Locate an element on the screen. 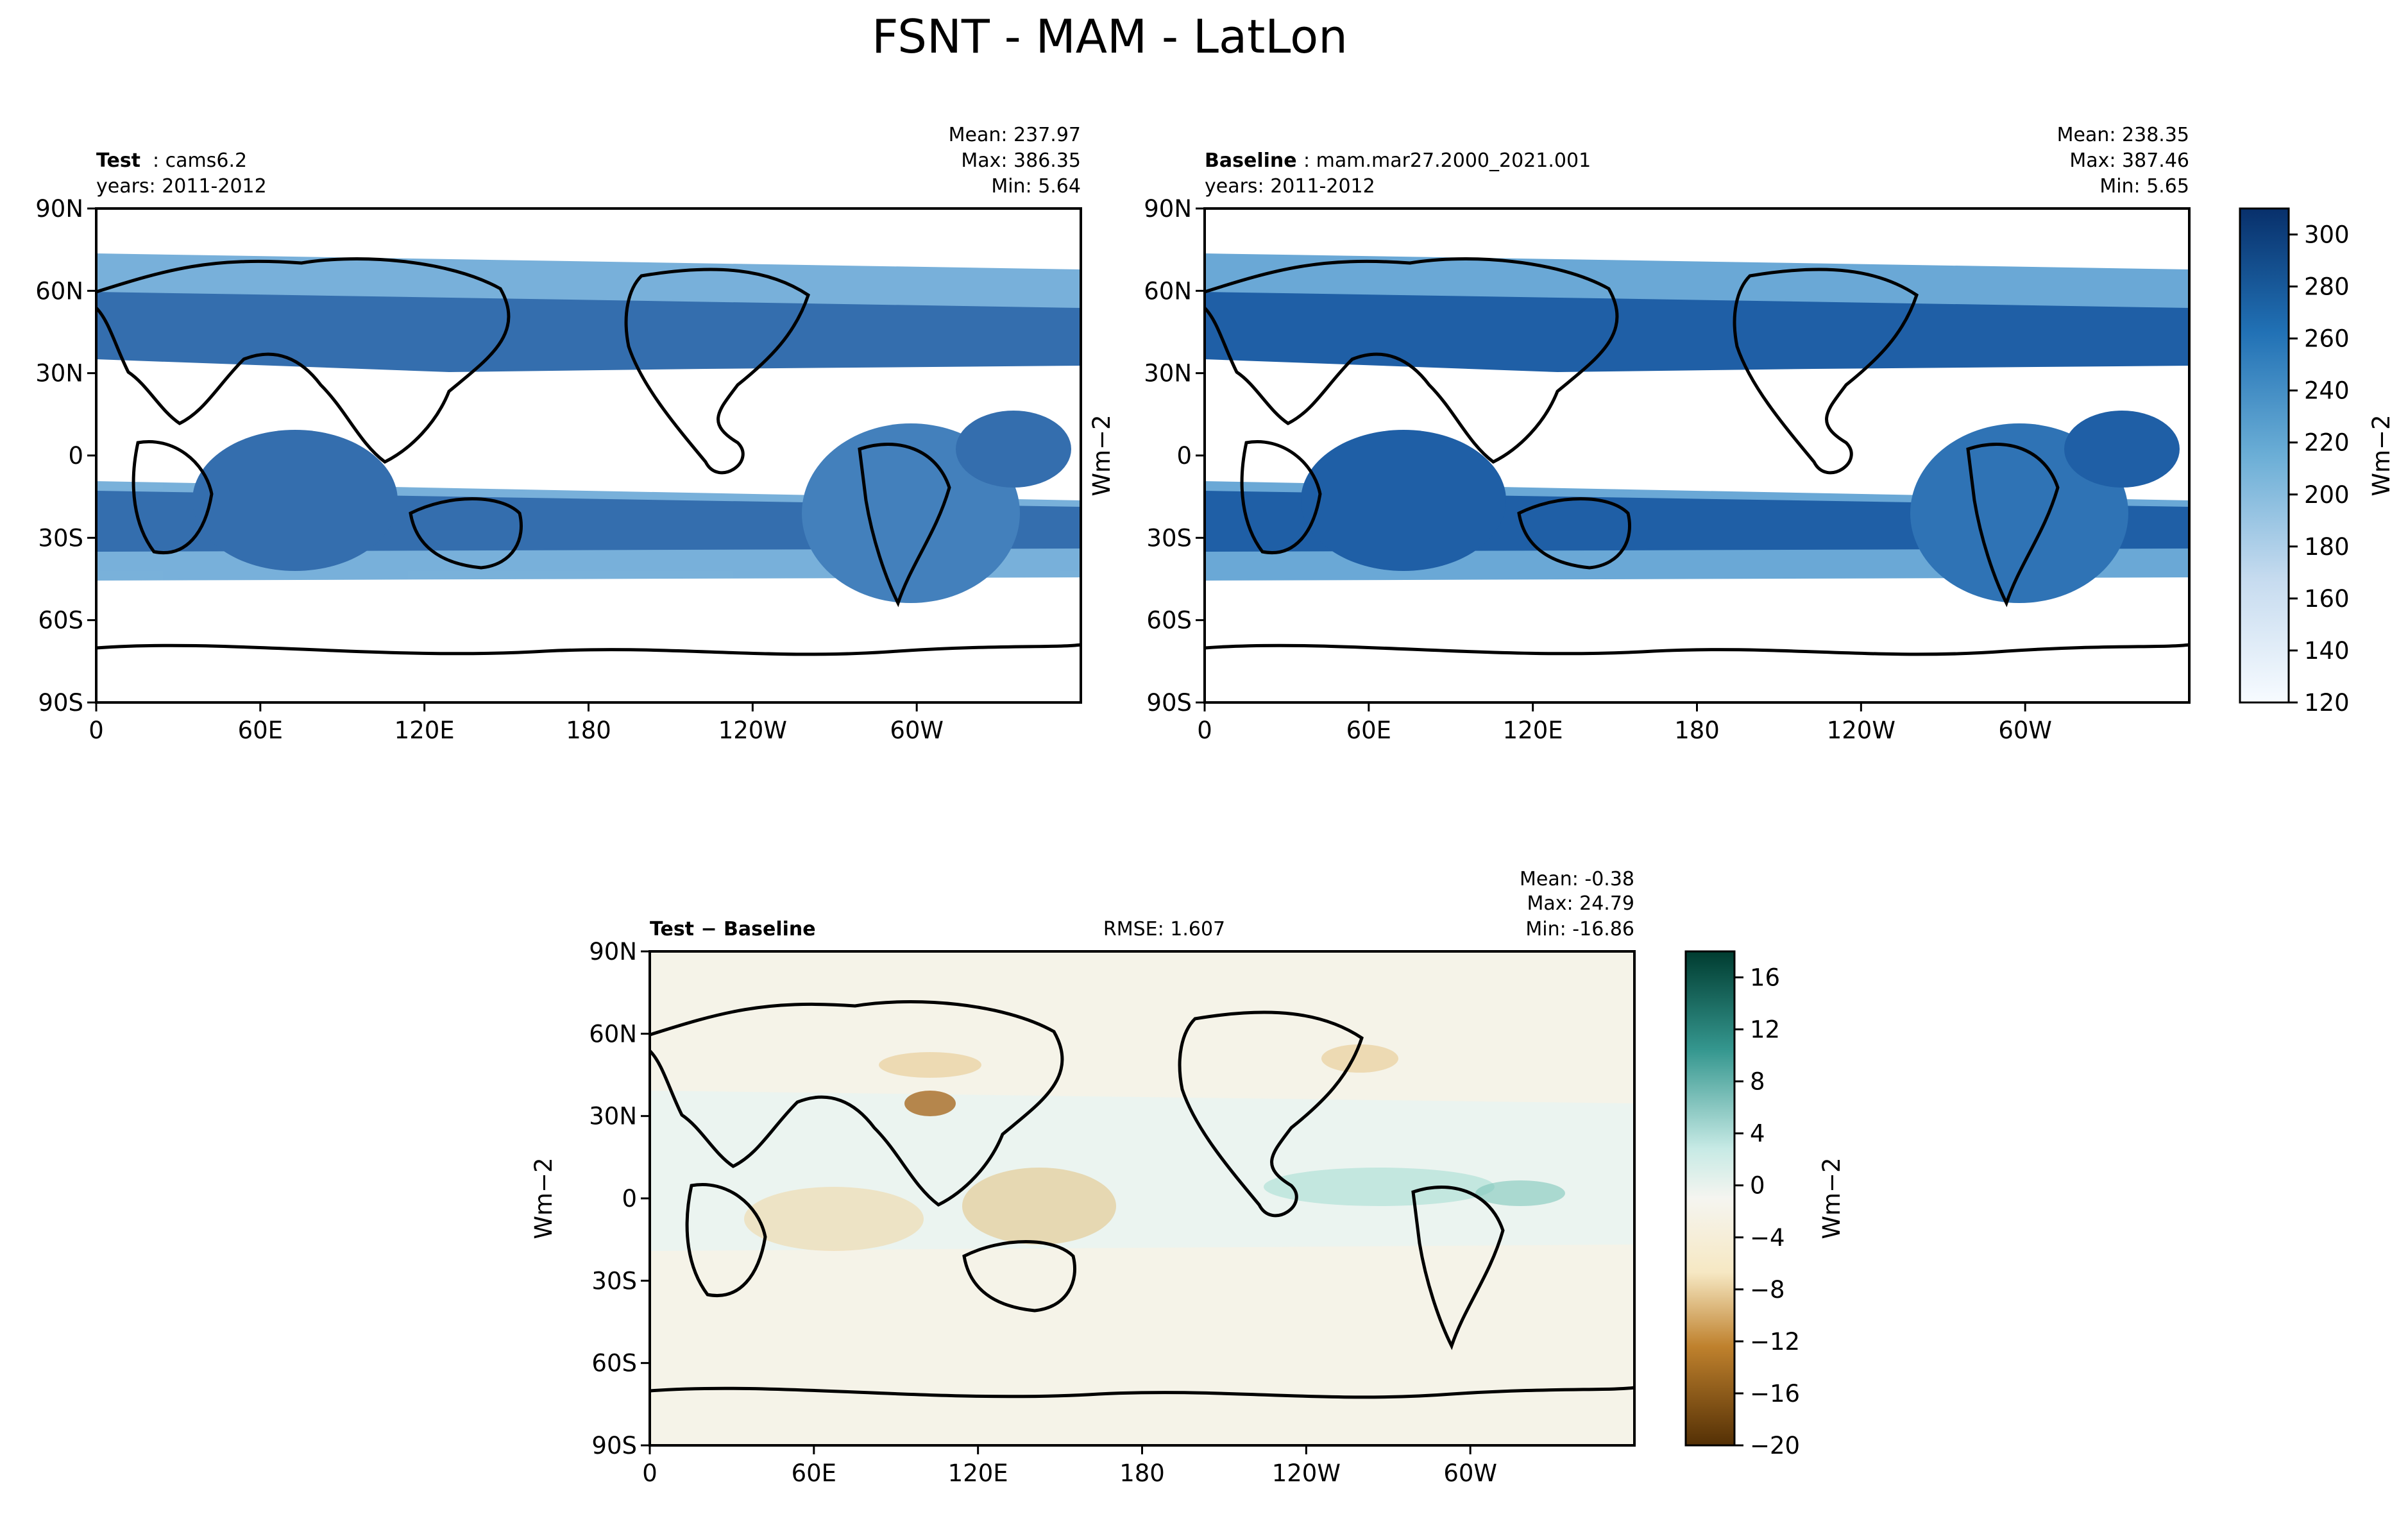 The height and width of the screenshot is (1514, 2408). baseline-y-tick-label: 90N is located at coordinates (1168, 209).